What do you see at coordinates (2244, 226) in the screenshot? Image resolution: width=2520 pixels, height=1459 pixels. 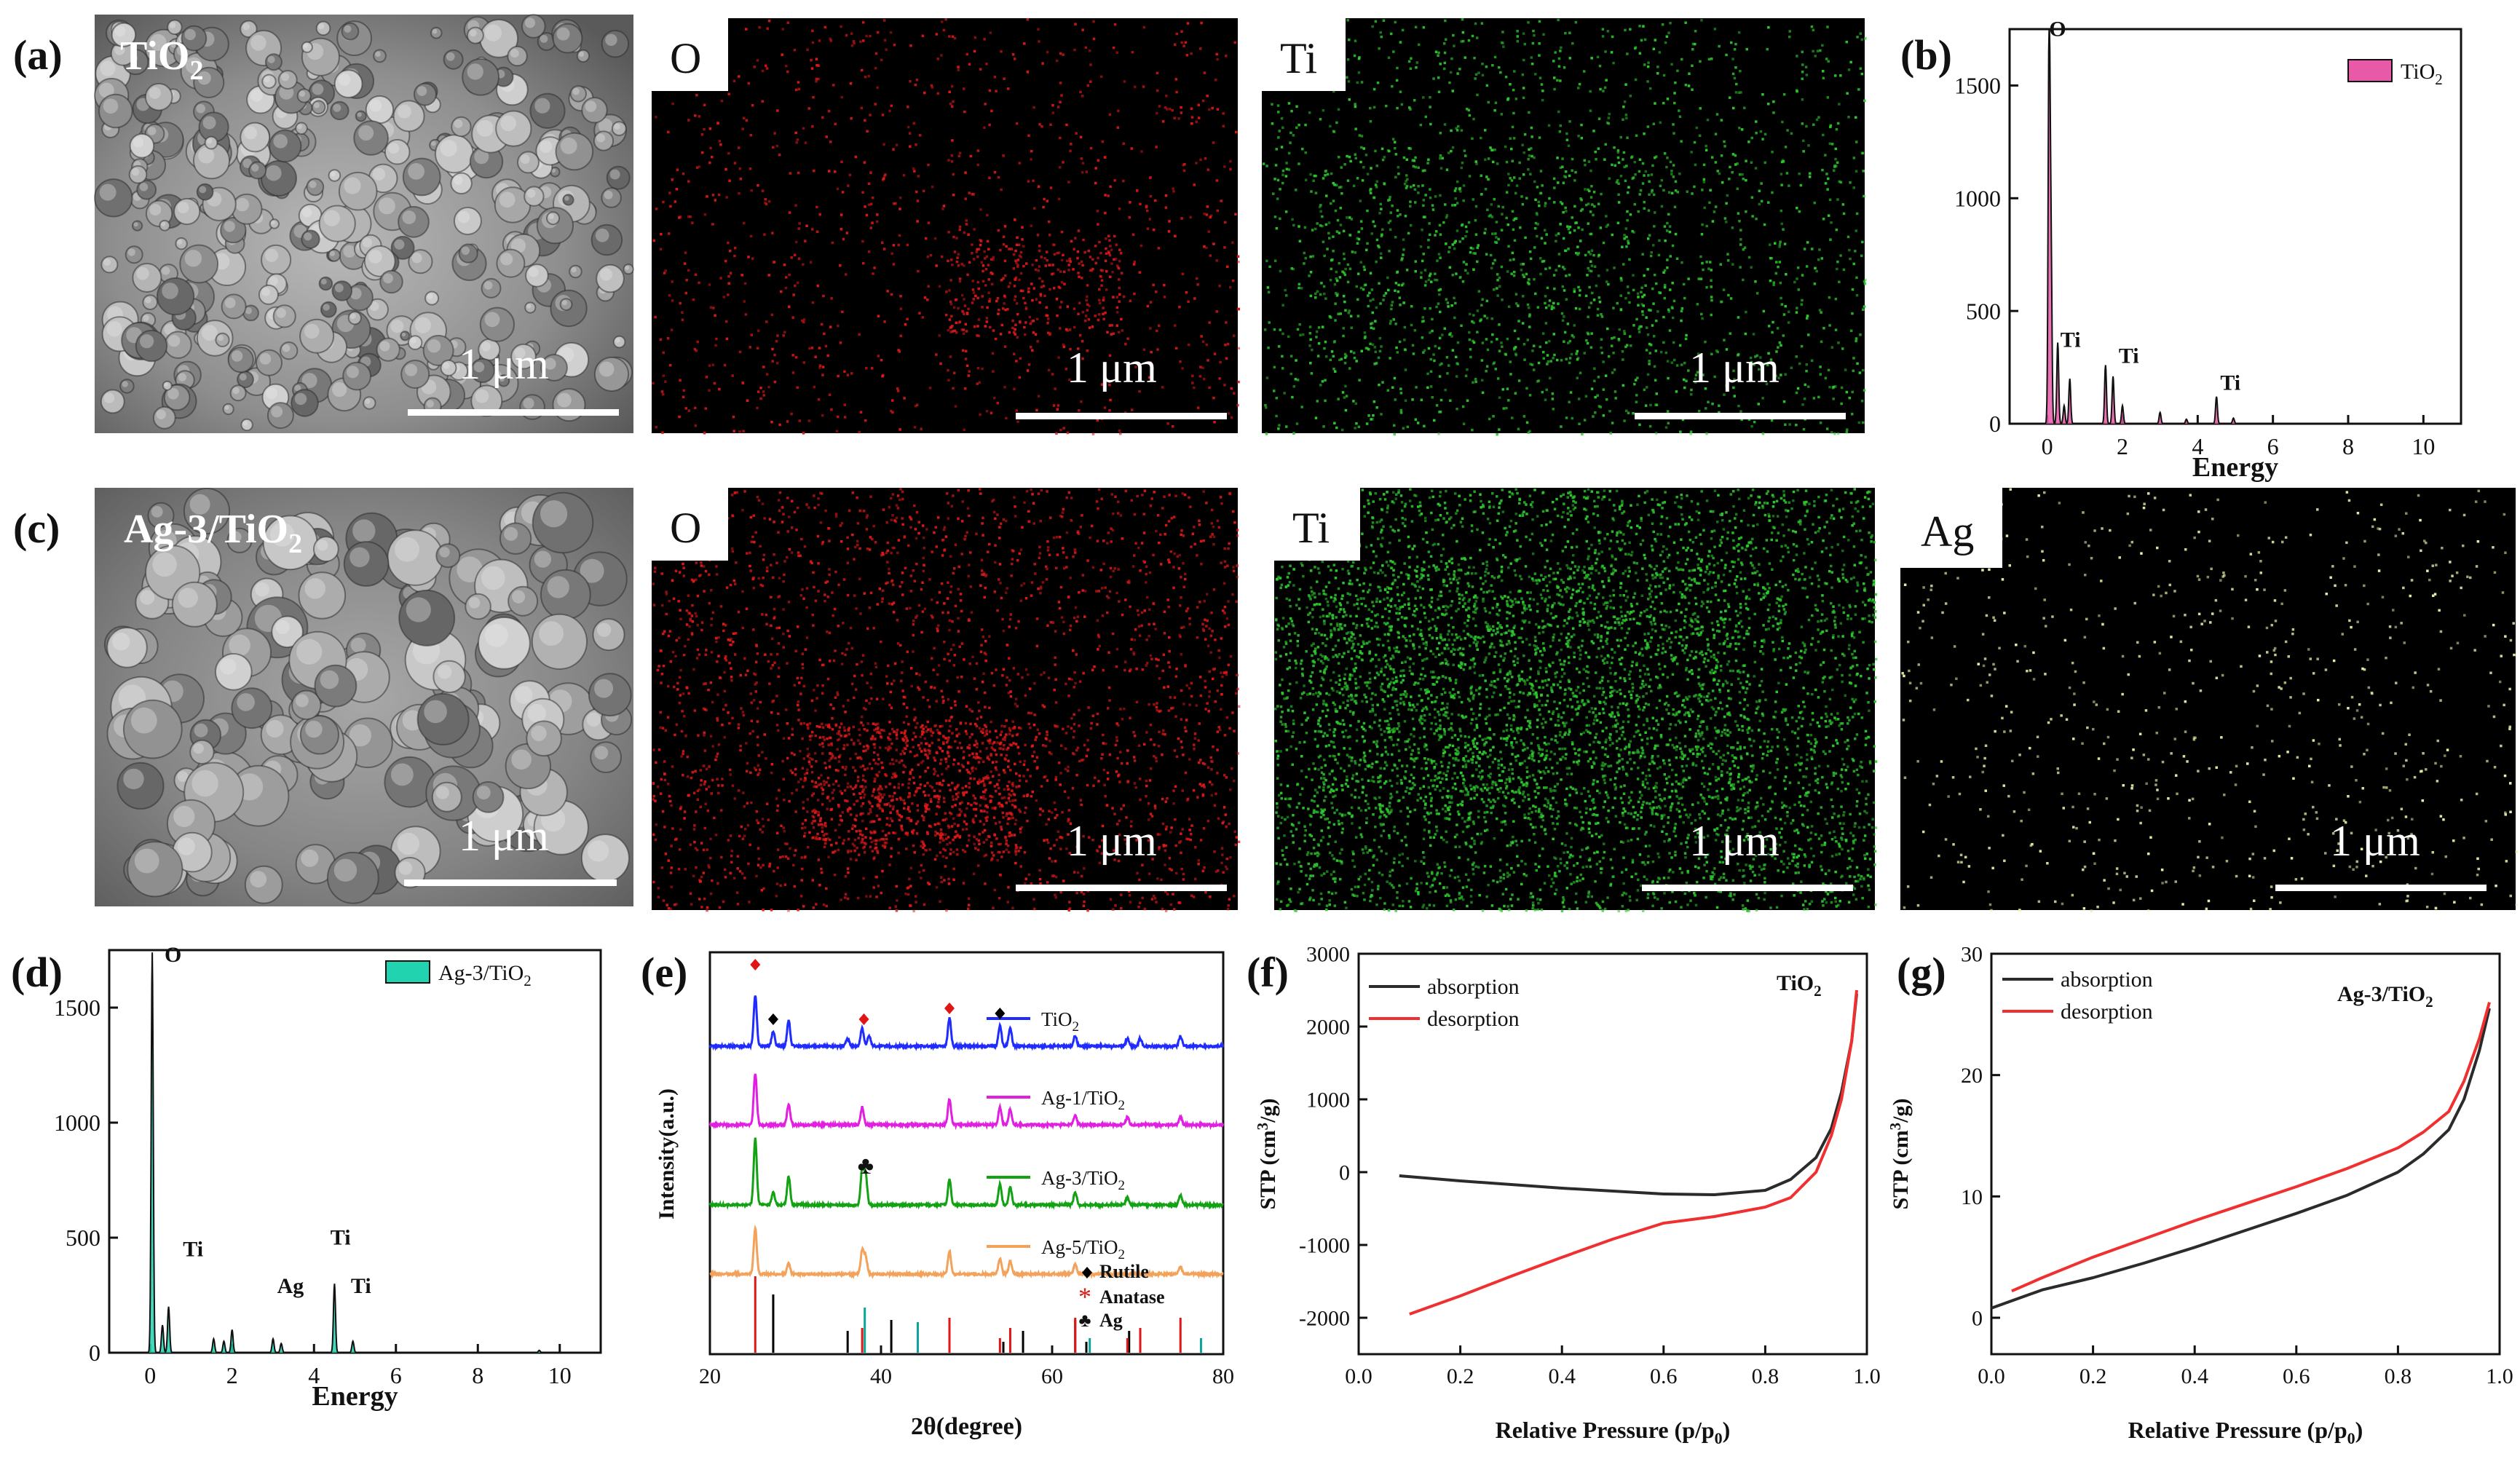 I see `spectrum-fill` at bounding box center [2244, 226].